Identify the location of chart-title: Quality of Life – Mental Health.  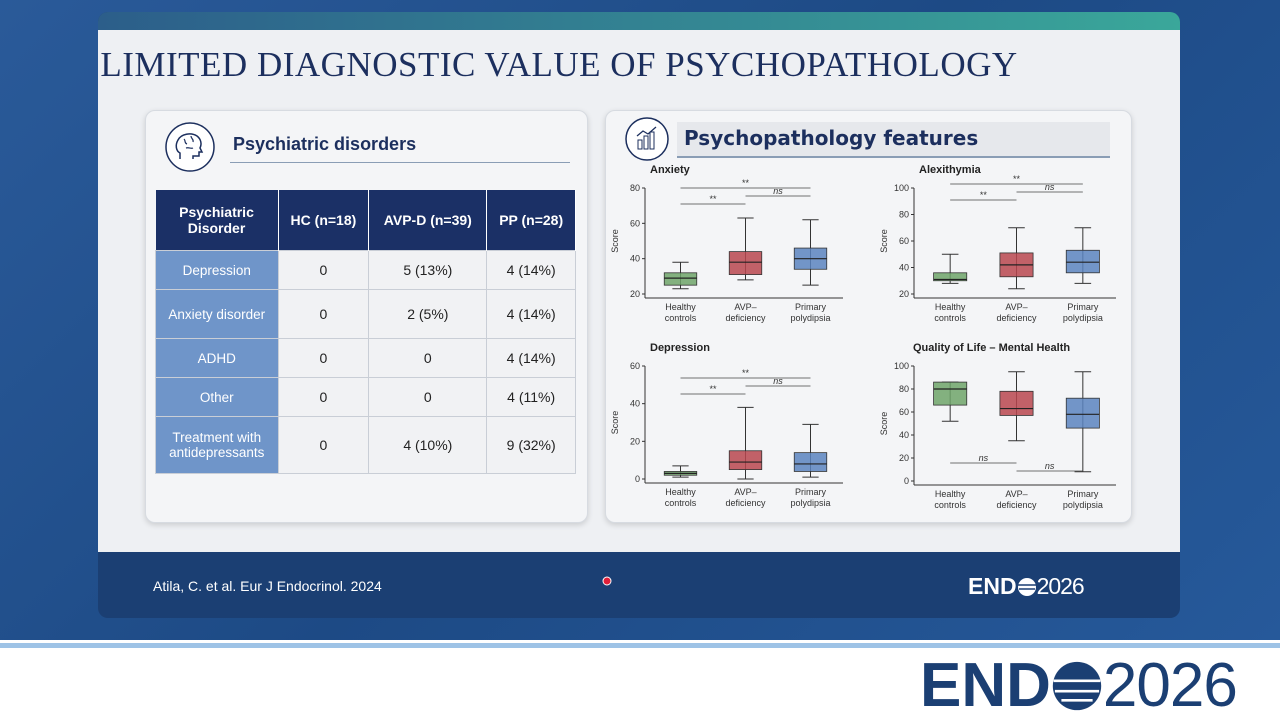
(991, 348).